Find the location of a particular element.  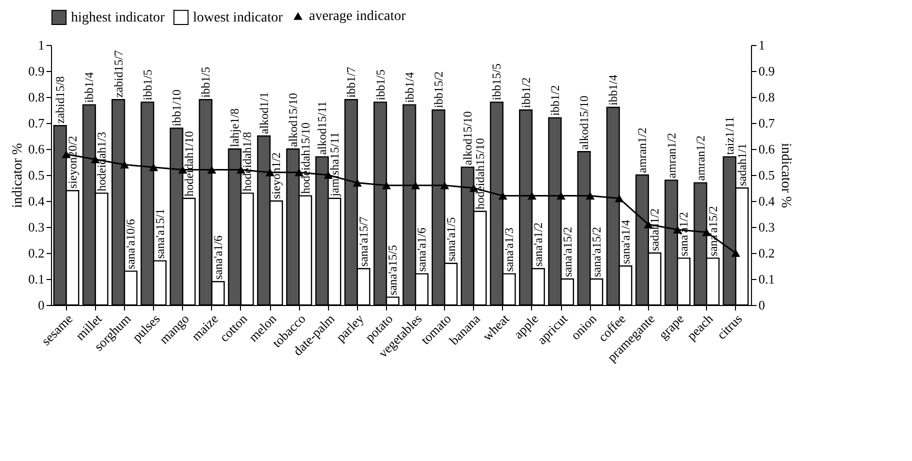

data-label: sieyon20/2 is located at coordinates (72, 162).